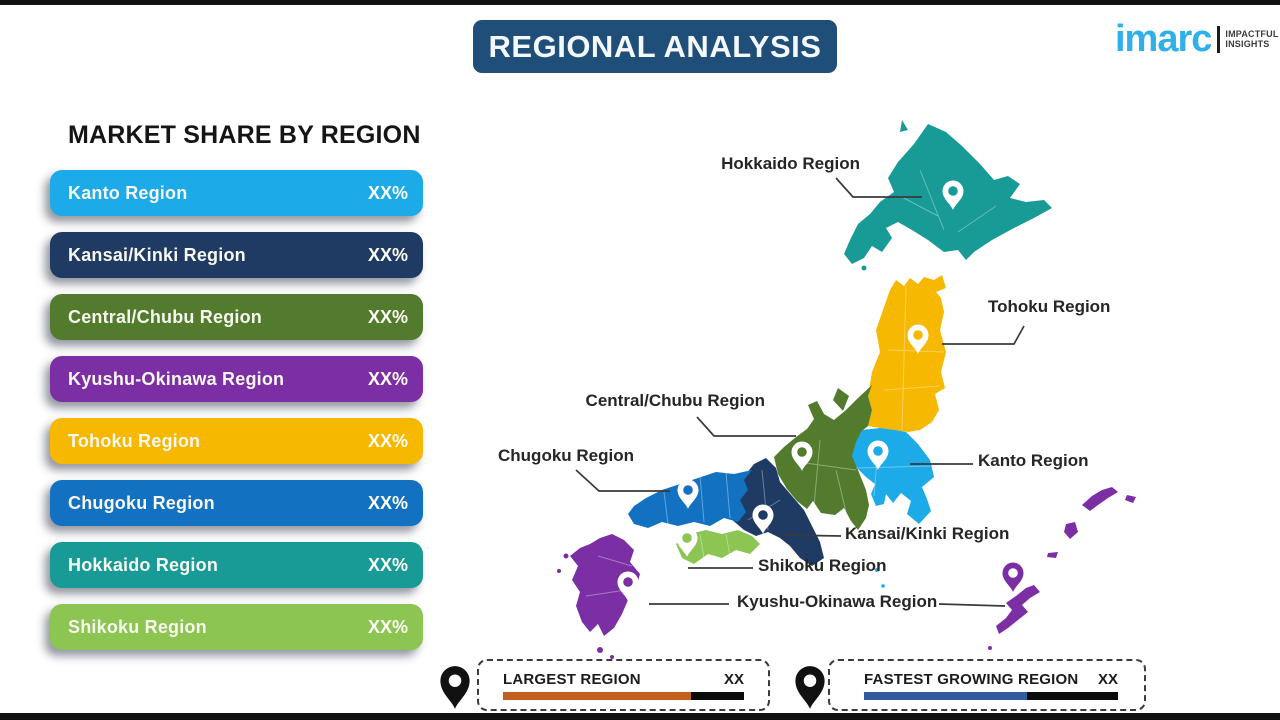 The image size is (1280, 720). I want to click on map-label-kanto: Kanto Region, so click(1033, 460).